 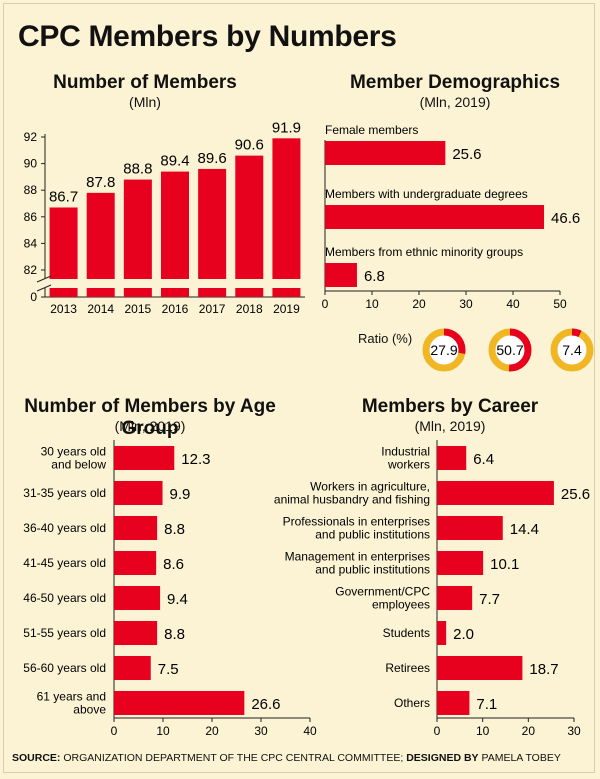 What do you see at coordinates (64, 598) in the screenshot?
I see `age-category-label: 46-50 years old` at bounding box center [64, 598].